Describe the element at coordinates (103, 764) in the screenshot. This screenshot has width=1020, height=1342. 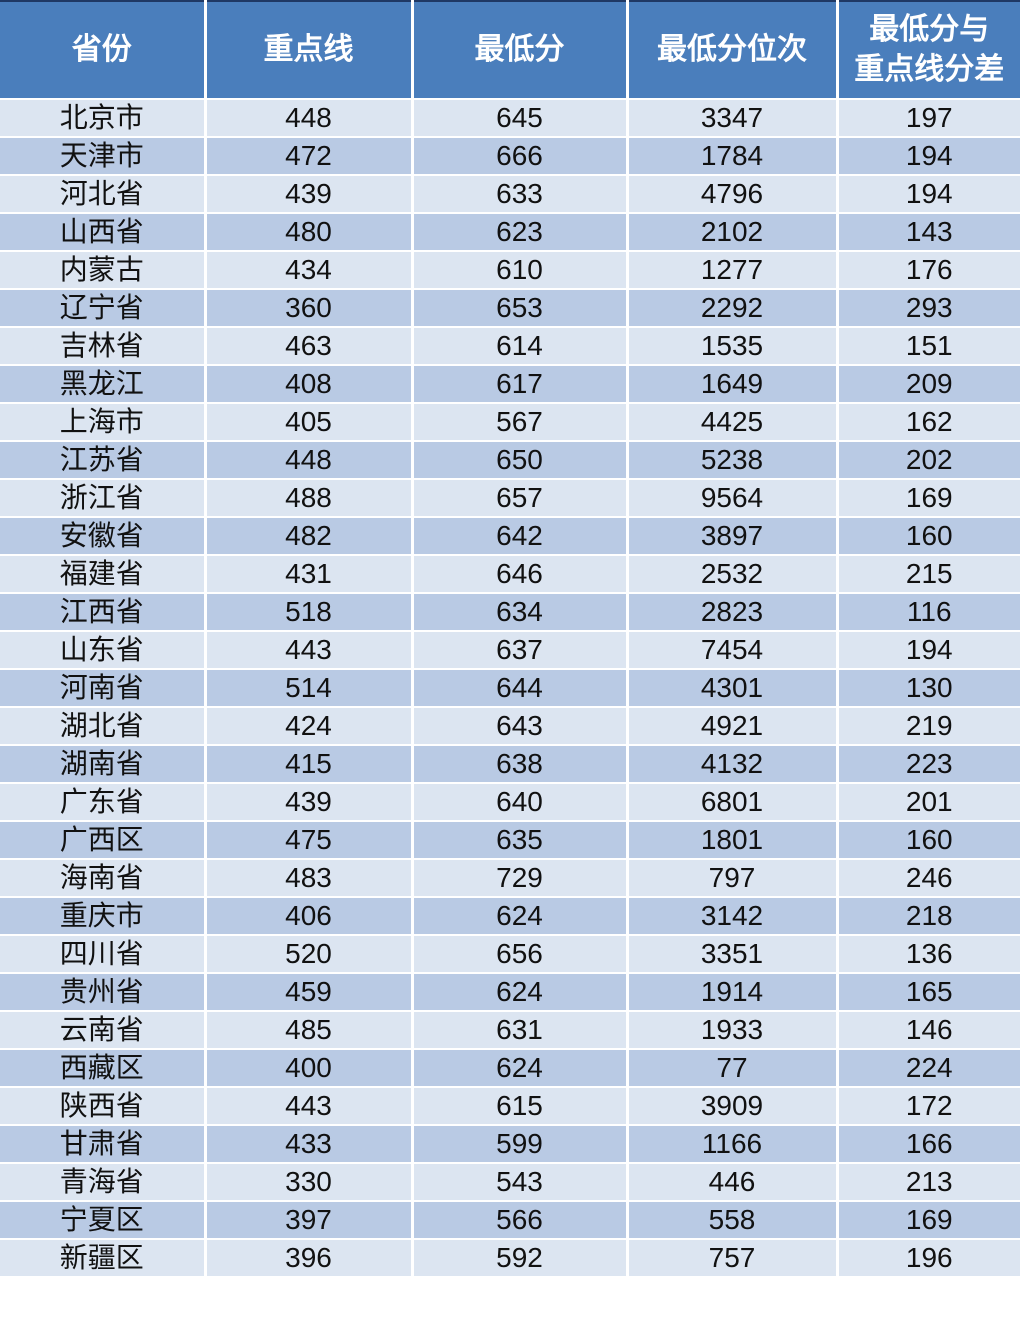
I see `province-cell: 湖南省` at that location.